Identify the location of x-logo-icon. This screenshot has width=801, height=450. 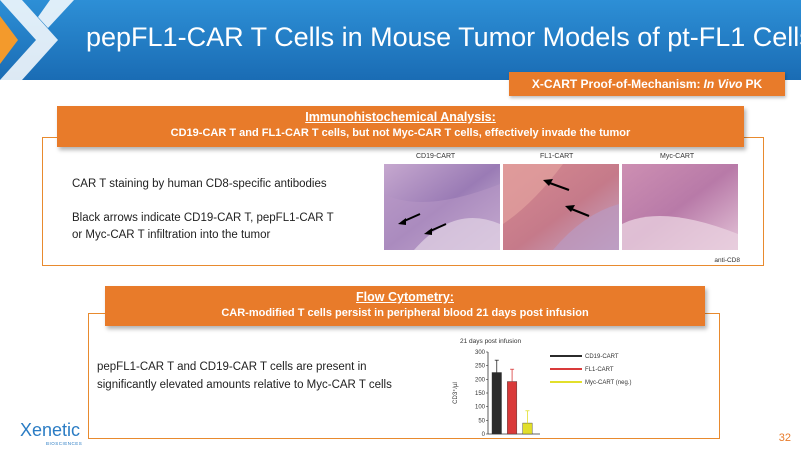
(37, 40).